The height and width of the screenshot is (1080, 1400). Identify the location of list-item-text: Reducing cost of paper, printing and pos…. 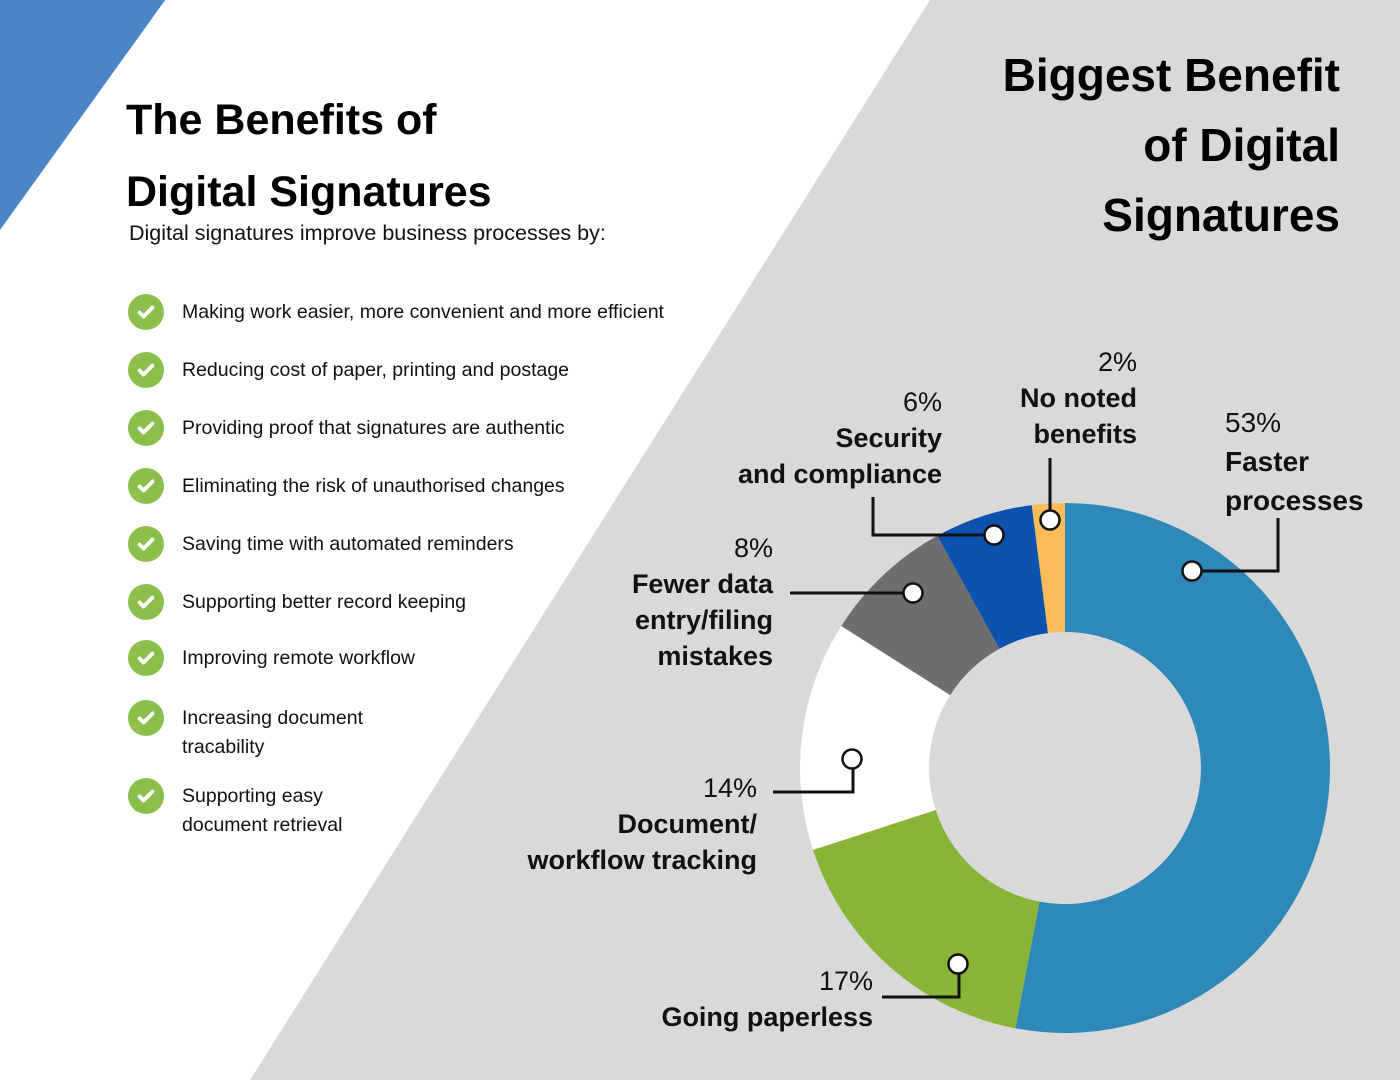
(376, 370).